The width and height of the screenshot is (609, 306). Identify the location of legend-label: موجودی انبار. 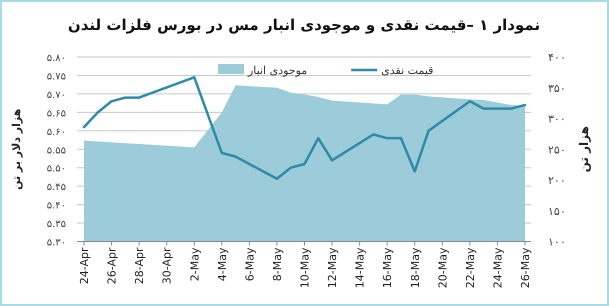
(277, 70).